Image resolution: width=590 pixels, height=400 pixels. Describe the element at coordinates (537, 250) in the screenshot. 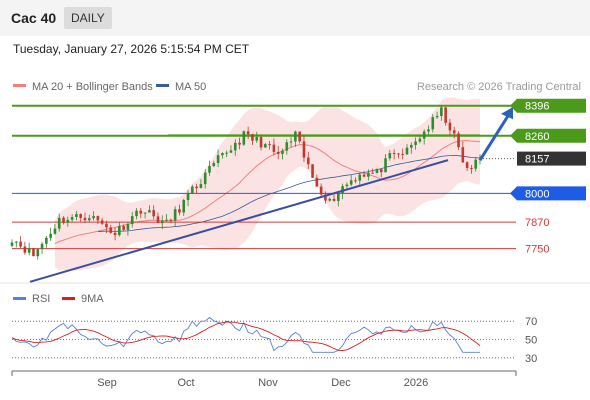

I see `level-label-7750: 7750` at that location.